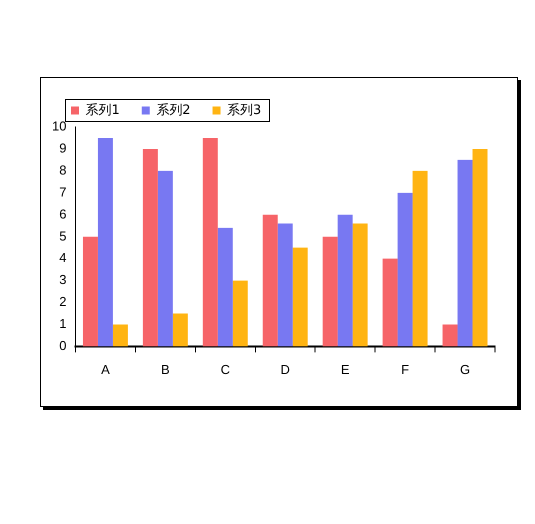 Image resolution: width=535 pixels, height=524 pixels. Describe the element at coordinates (405, 369) in the screenshot. I see `x-tick-label: F` at that location.